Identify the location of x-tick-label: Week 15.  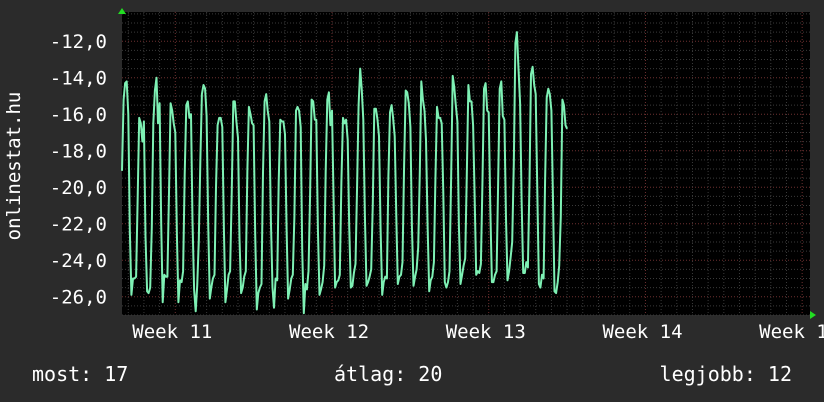
(791, 332).